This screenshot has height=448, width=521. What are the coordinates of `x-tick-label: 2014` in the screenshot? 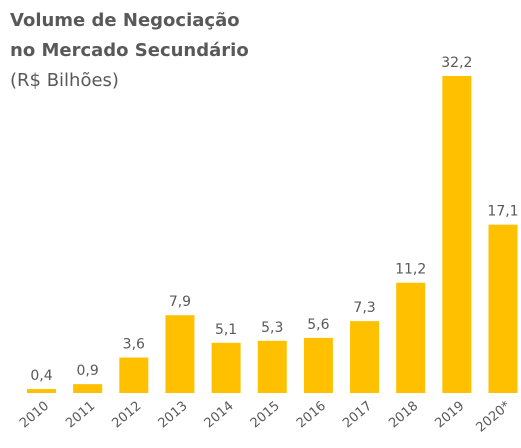 It's located at (219, 415).